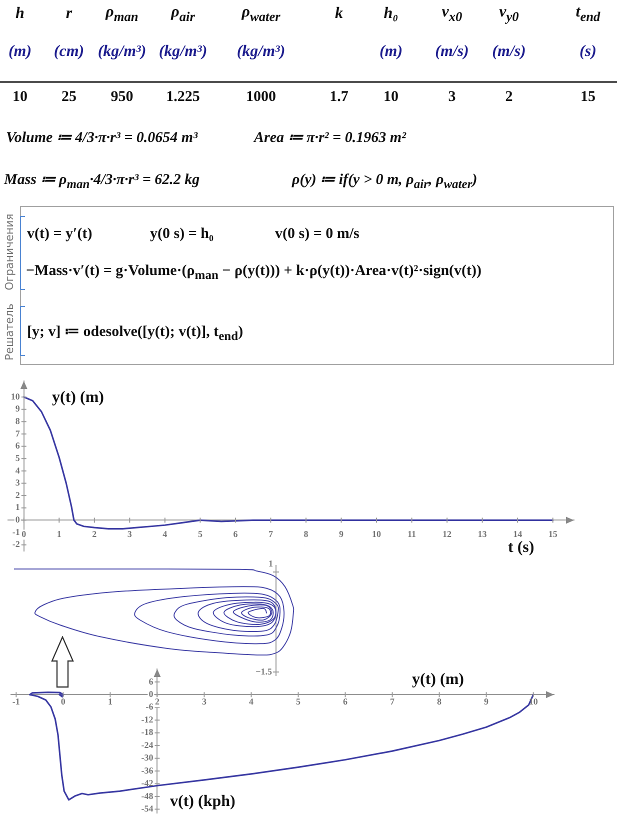  I want to click on text: y(0 s) = h₀, so click(182, 234).